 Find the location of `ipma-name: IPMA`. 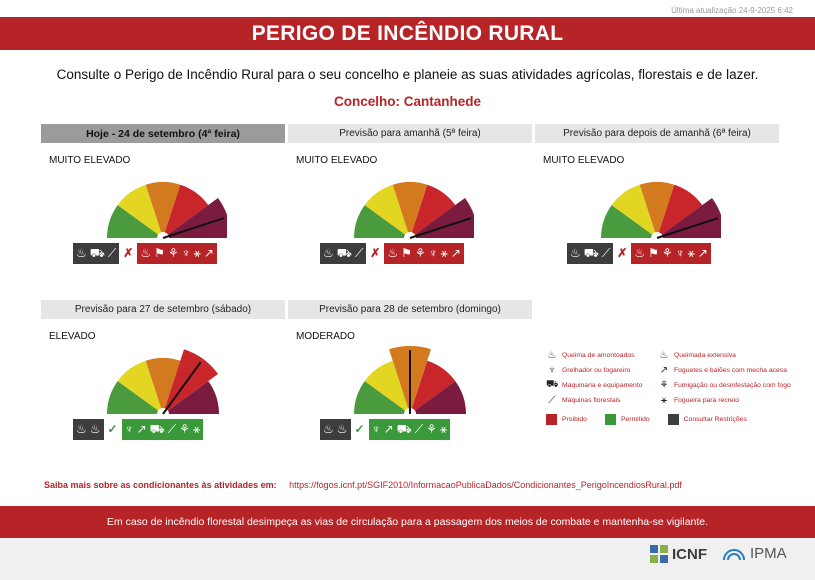

ipma-name: IPMA is located at coordinates (768, 553).